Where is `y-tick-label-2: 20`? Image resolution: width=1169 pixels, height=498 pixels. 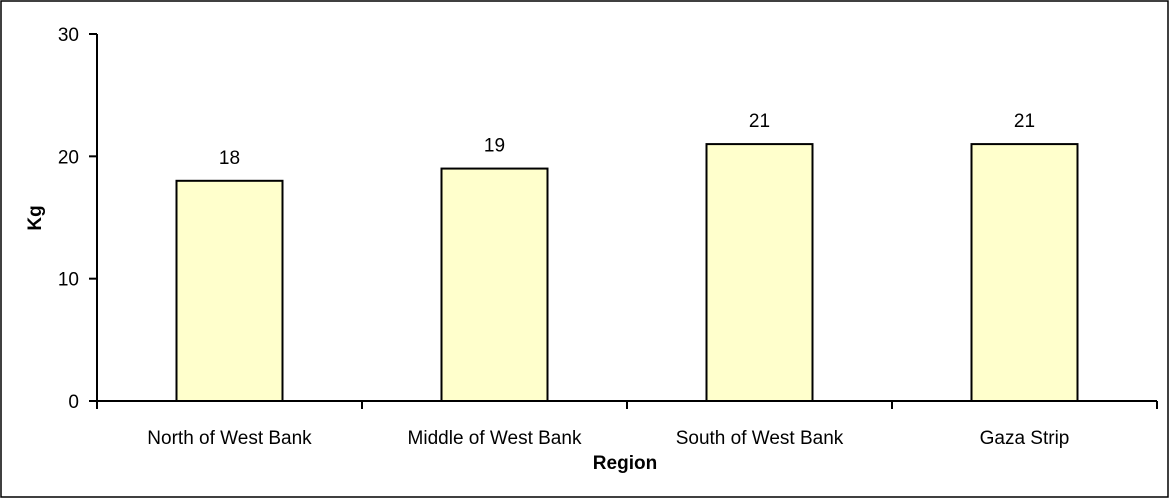
y-tick-label-2: 20 is located at coordinates (68, 157).